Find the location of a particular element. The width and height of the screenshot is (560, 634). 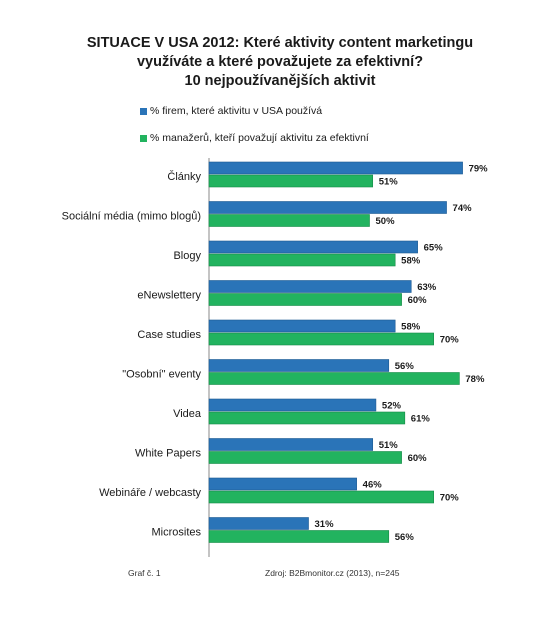

legend-item-series-1: % firem, které aktivitu v USA používá is located at coordinates (231, 111).